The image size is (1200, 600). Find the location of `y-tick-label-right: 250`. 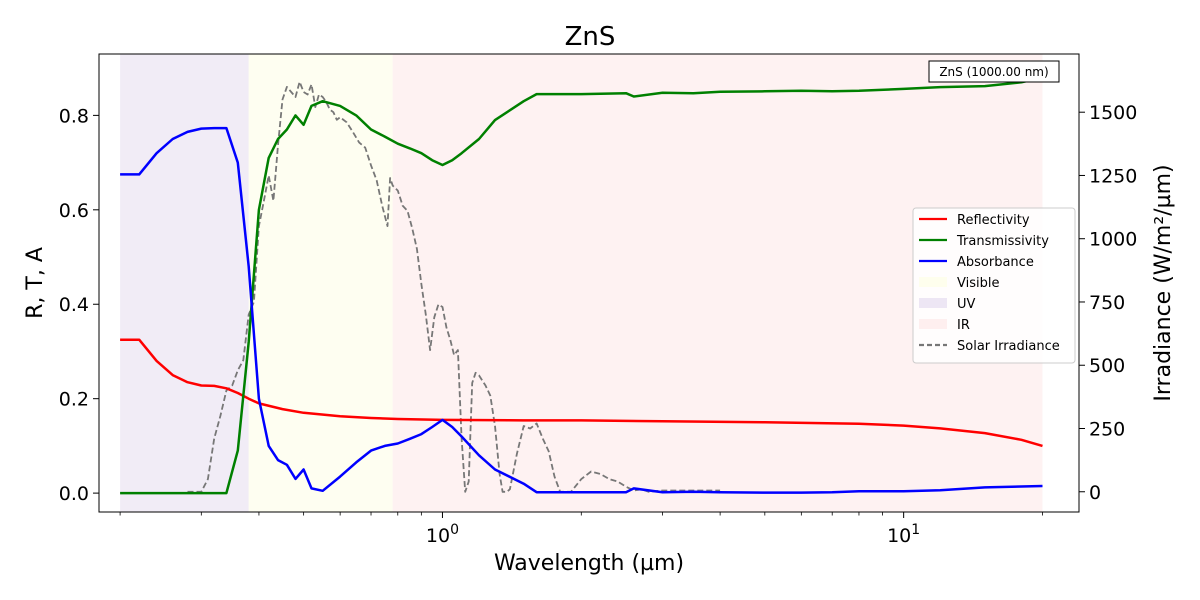

y-tick-label-right: 250 is located at coordinates (1107, 429).